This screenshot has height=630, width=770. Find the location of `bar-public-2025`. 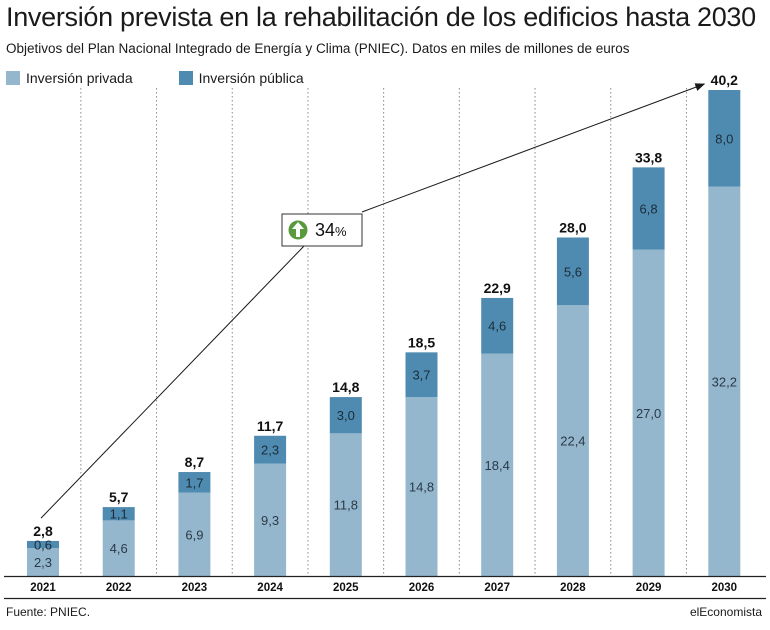

bar-public-2025 is located at coordinates (345, 415).